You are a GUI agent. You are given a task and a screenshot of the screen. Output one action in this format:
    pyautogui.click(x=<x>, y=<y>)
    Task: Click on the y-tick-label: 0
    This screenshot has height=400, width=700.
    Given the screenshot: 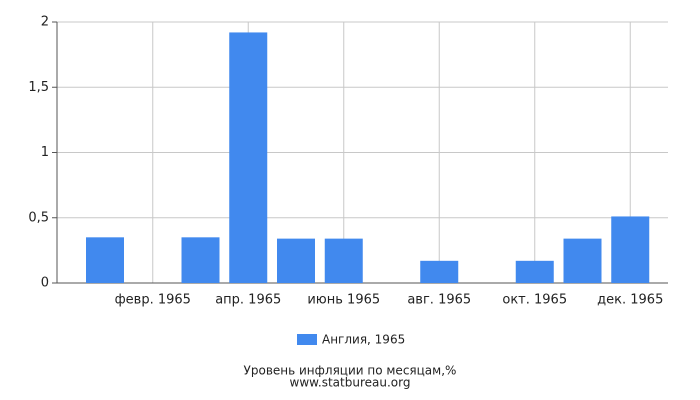 What is the action you would take?
    pyautogui.click(x=45, y=283)
    